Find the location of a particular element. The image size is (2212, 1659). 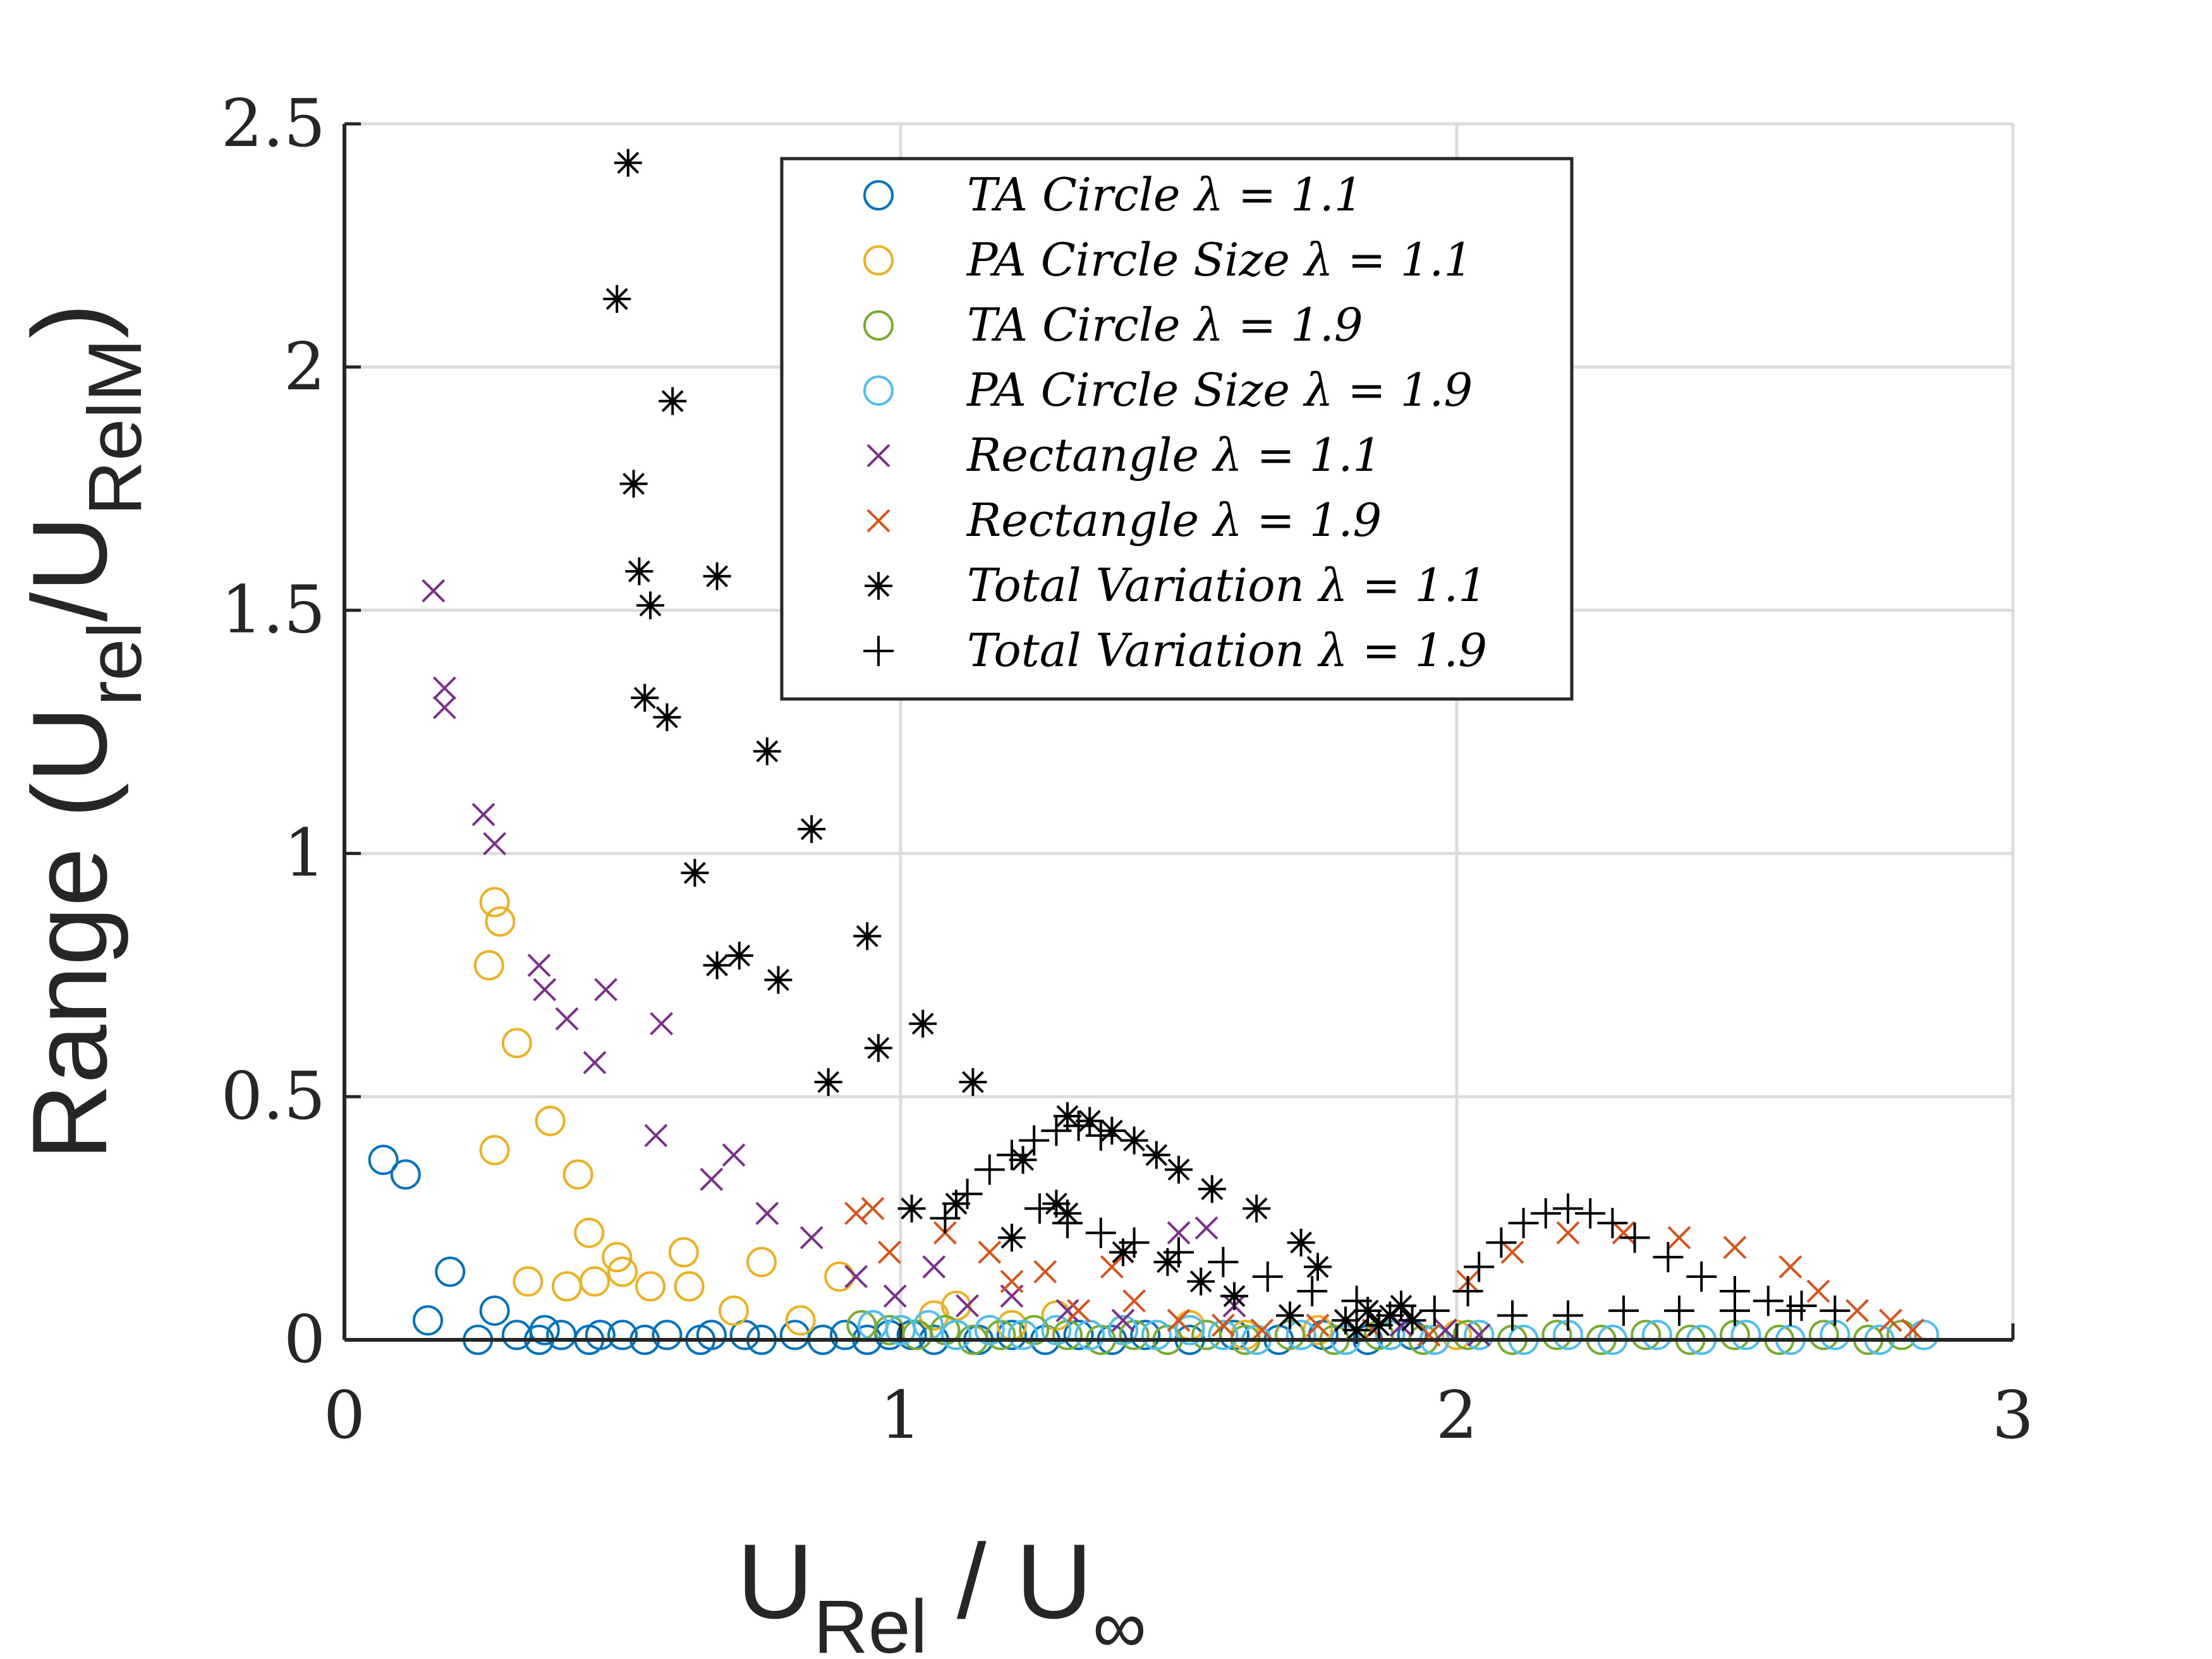

x-tick-label: 3 is located at coordinates (2013, 1415).